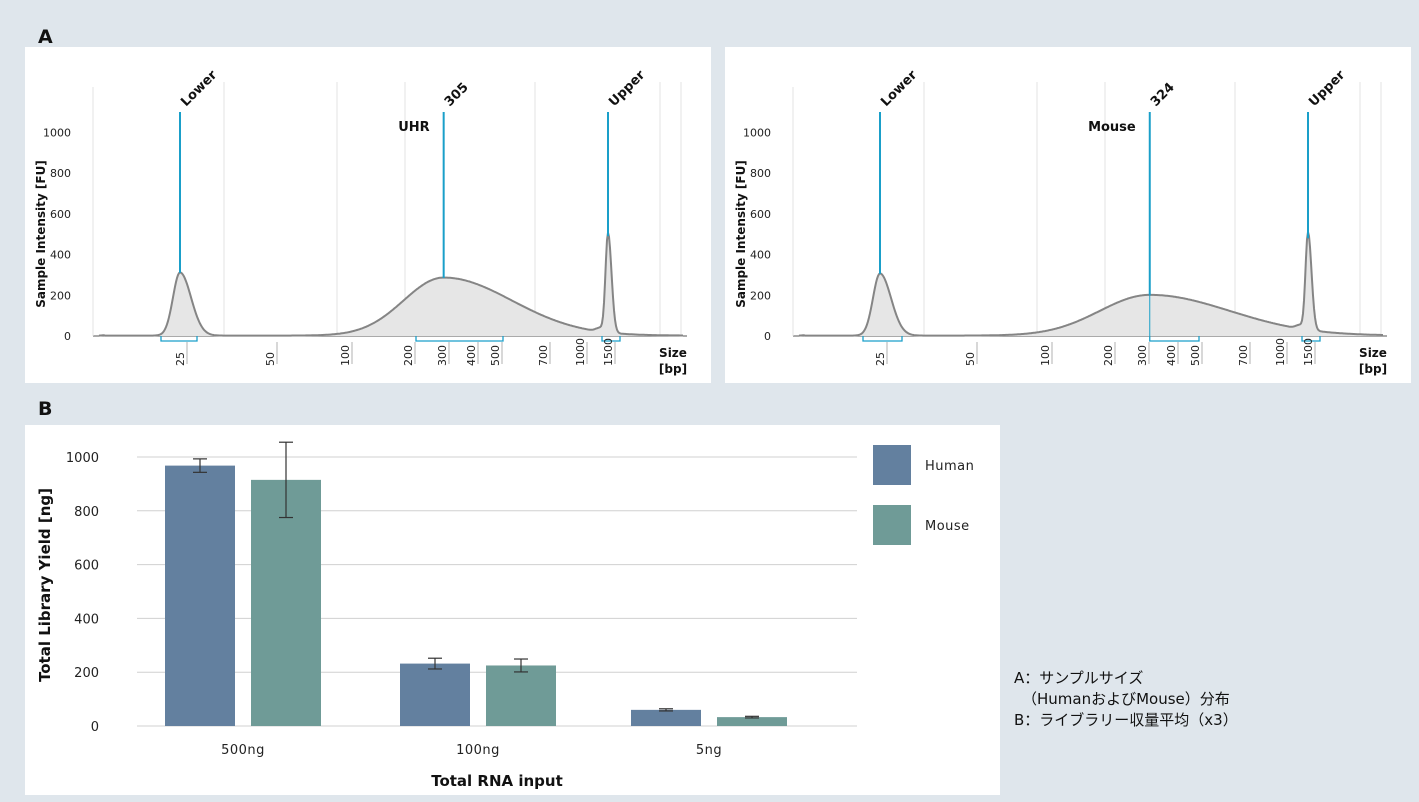  What do you see at coordinates (200, 595) in the screenshot?
I see `bar-human-500ng` at bounding box center [200, 595].